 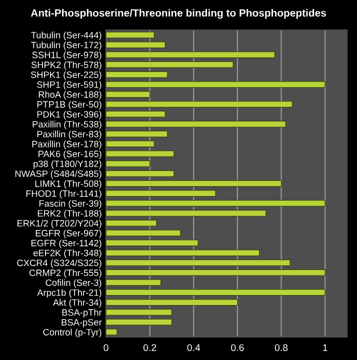 I want to click on x-tick-label: 0.4, so click(x=193, y=348).